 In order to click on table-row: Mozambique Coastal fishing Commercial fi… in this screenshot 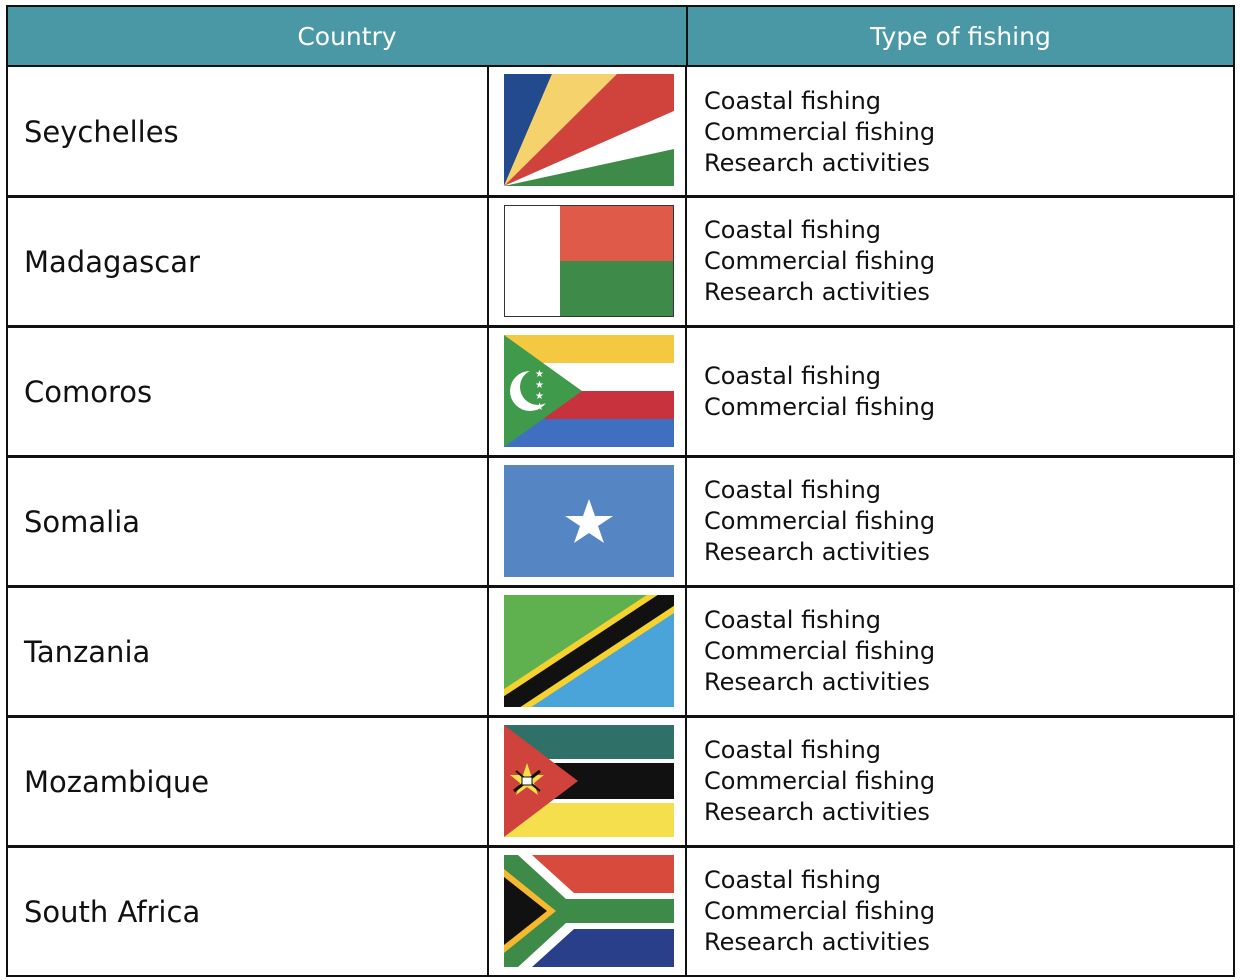, I will do `click(620, 780)`.